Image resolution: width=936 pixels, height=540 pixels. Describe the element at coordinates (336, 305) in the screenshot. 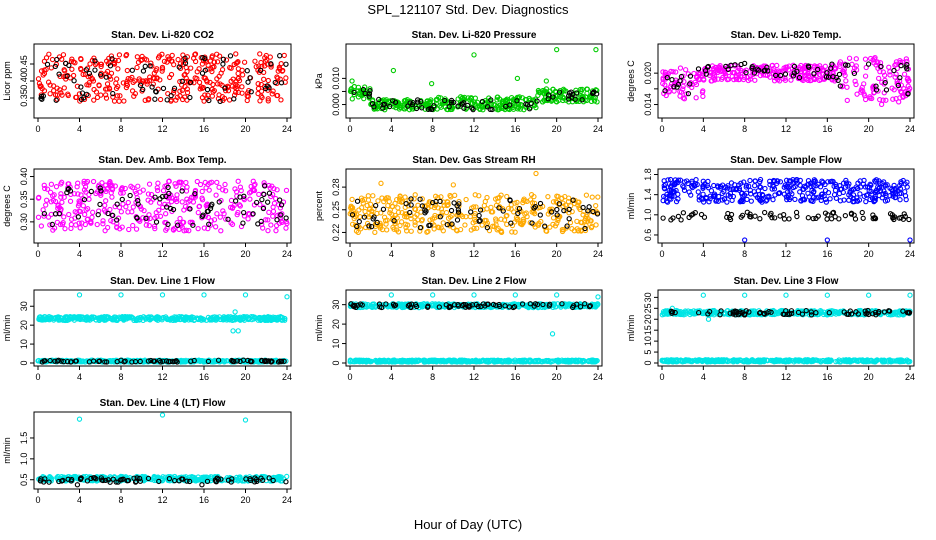

I see `y-tick-label: 30` at that location.